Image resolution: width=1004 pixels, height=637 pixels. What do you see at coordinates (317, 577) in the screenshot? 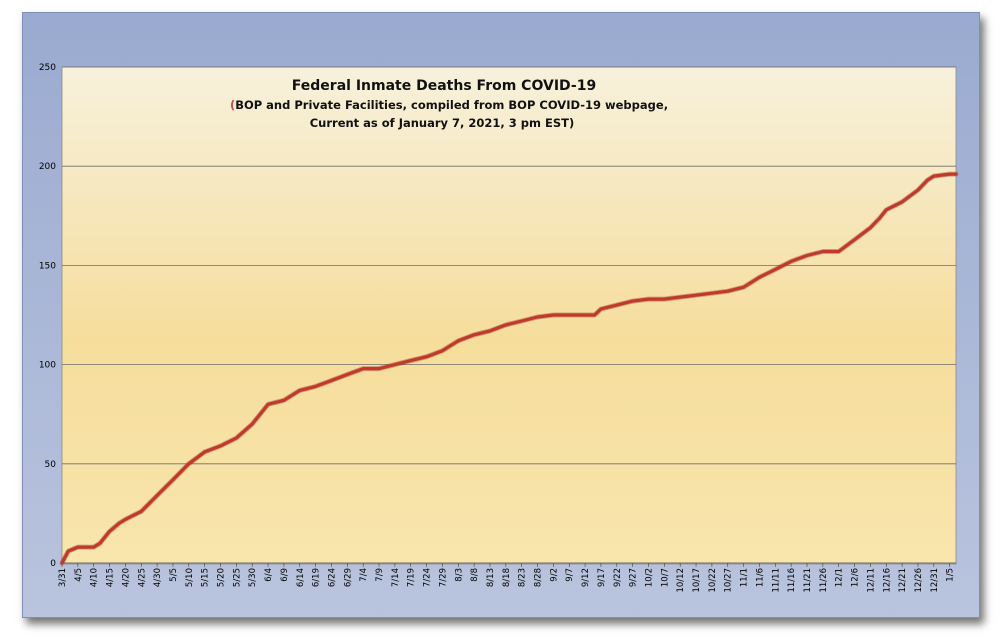
I see `x-tick-label-6-19: 6/19` at bounding box center [317, 577].